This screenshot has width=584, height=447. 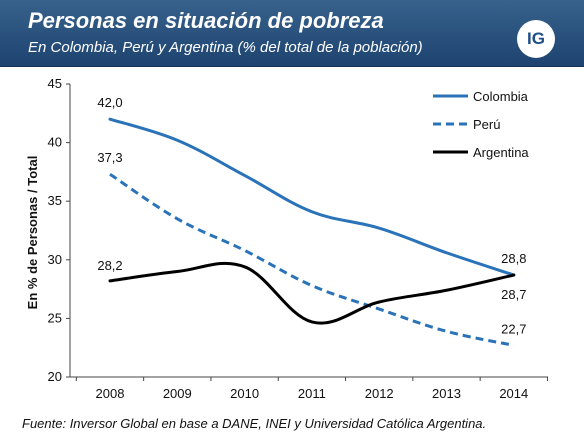 I want to click on y-tick-label: 30, so click(x=55, y=259).